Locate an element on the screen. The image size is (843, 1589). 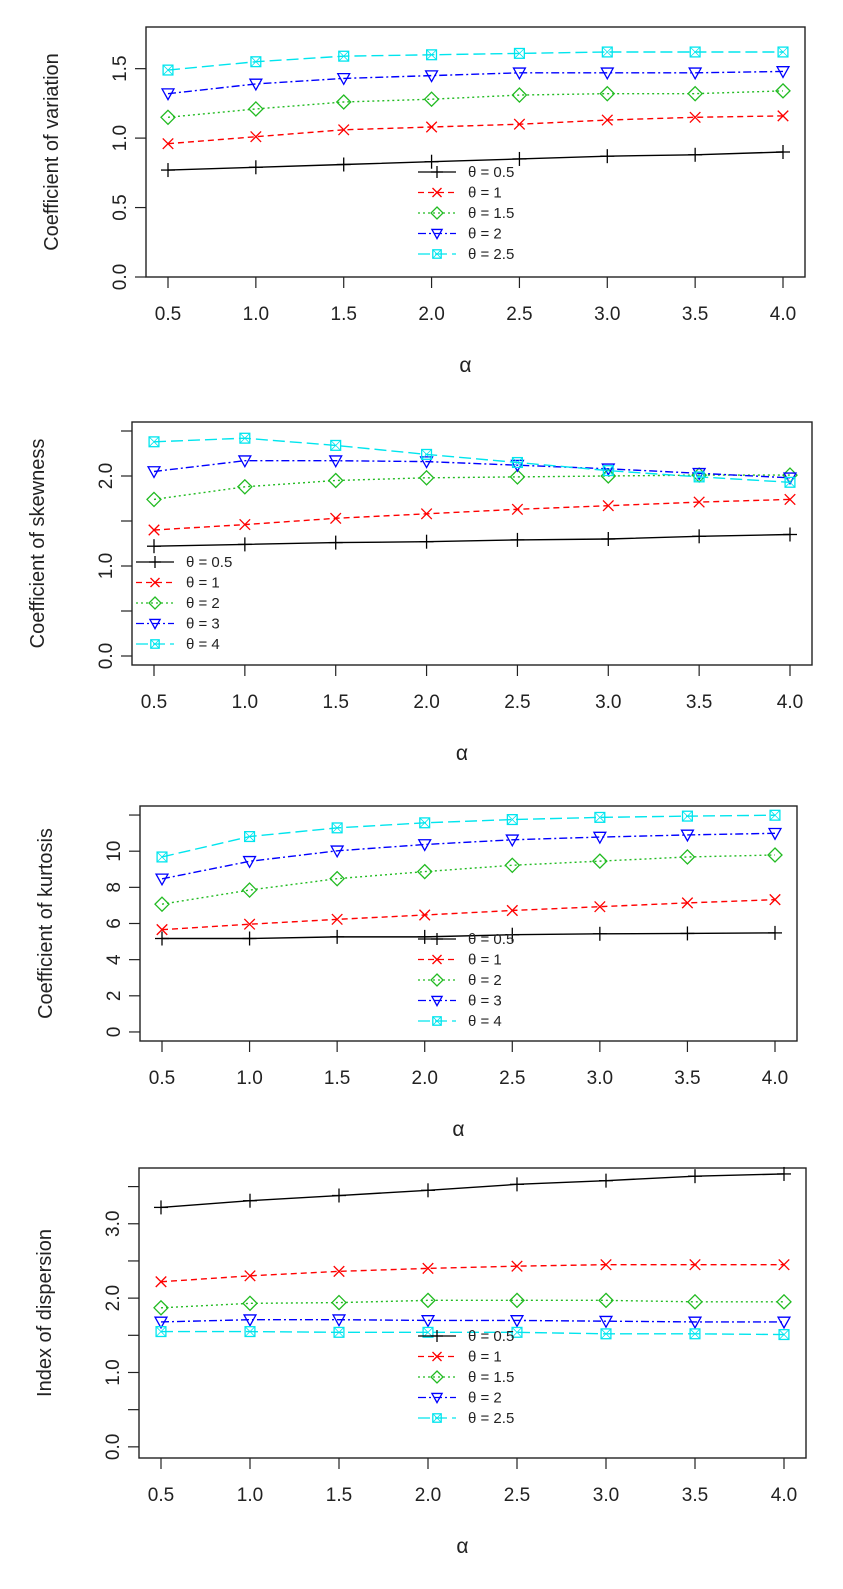
x-tick-label: 2.5 is located at coordinates (512, 1078).